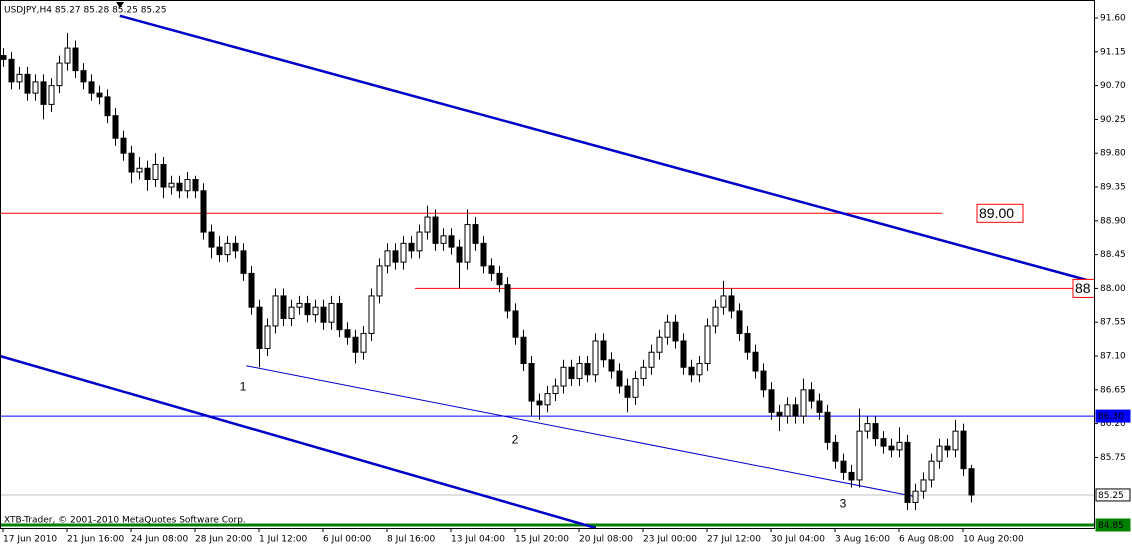 The height and width of the screenshot is (546, 1132). I want to click on y-tick-label: 86.65, so click(1113, 390).